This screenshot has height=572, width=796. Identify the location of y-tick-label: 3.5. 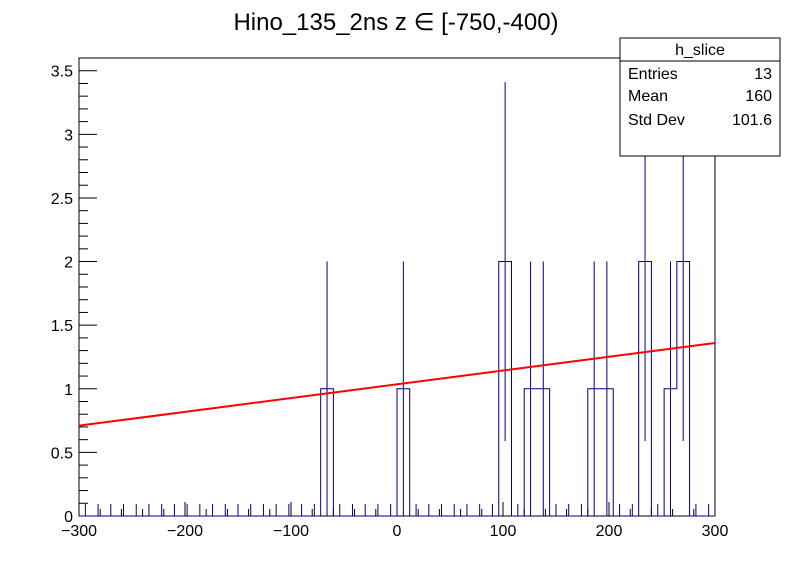
(62, 72).